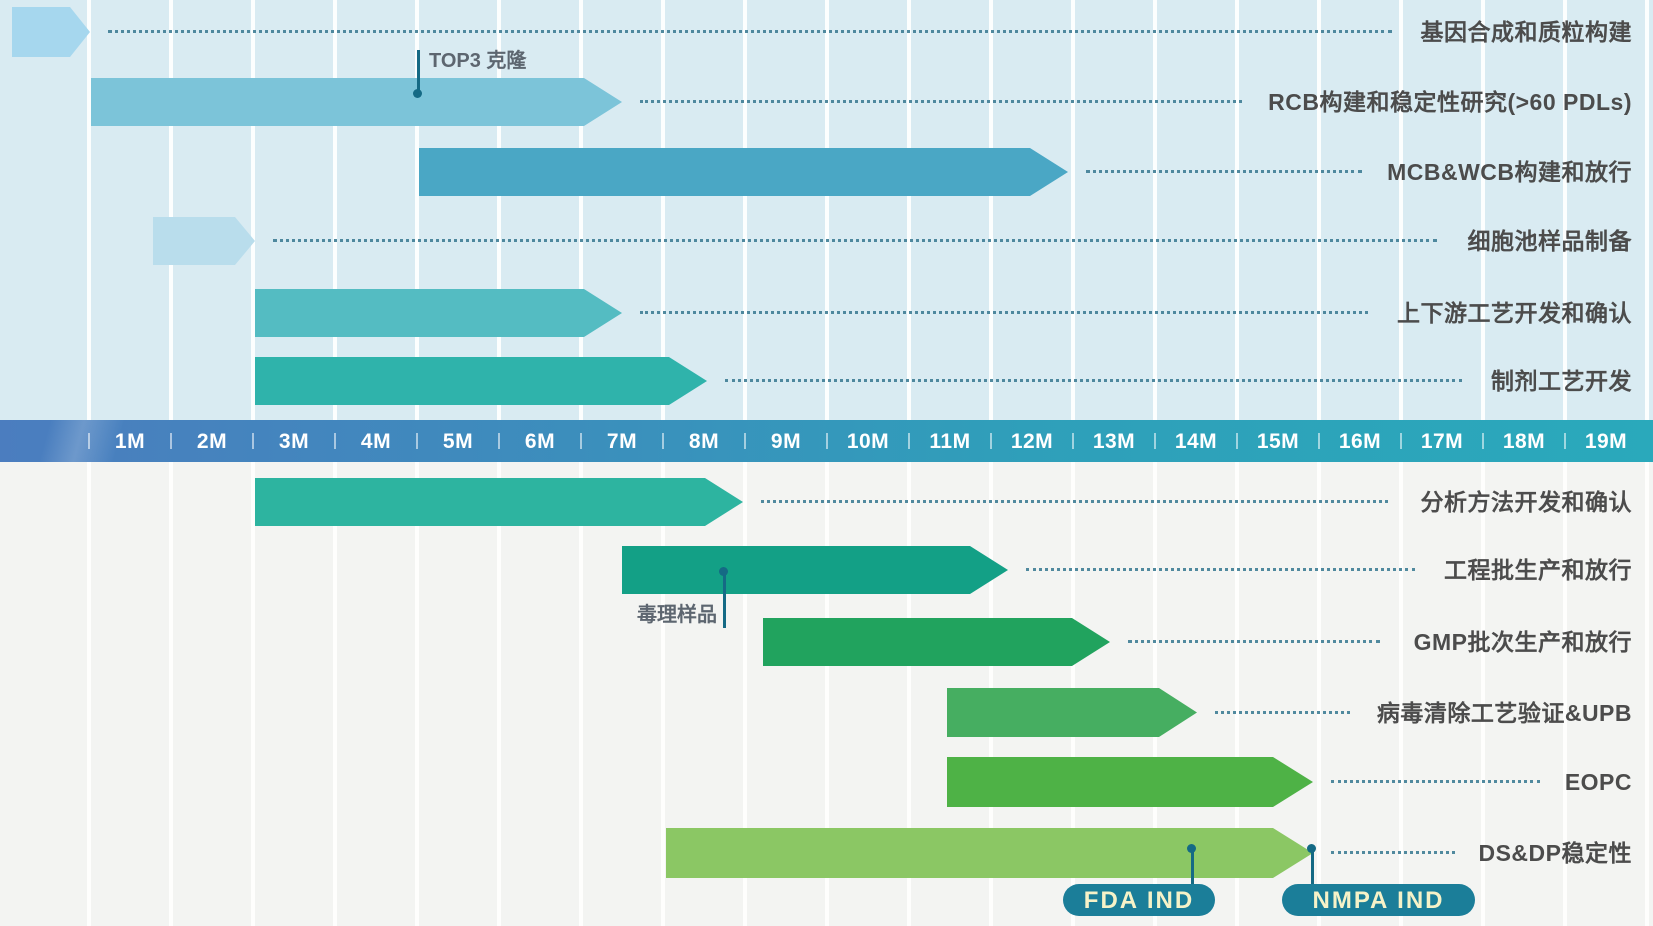 This screenshot has height=926, width=1653. I want to click on axis-month-label: 15M, so click(1278, 441).